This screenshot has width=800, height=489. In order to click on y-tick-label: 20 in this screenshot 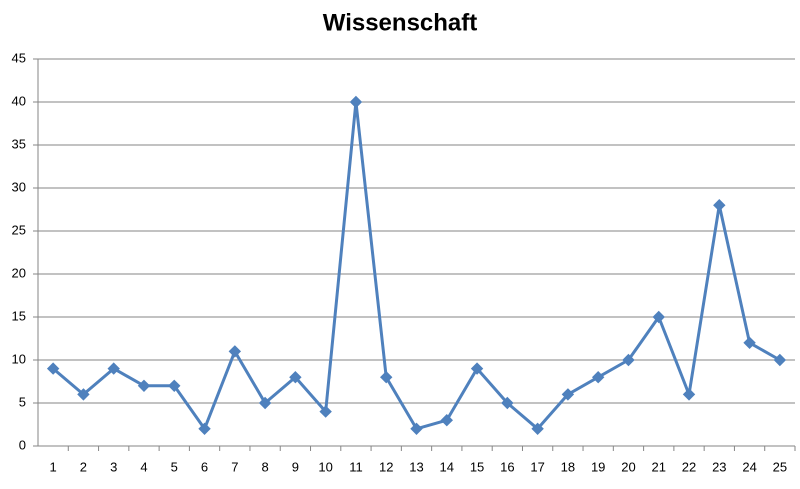, I will do `click(19, 272)`.